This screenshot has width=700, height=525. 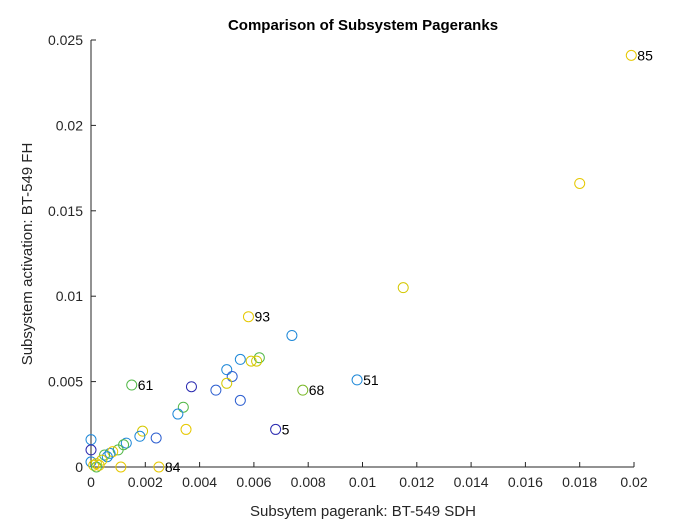 What do you see at coordinates (579, 482) in the screenshot?
I see `x-tick-label: 0.018` at bounding box center [579, 482].